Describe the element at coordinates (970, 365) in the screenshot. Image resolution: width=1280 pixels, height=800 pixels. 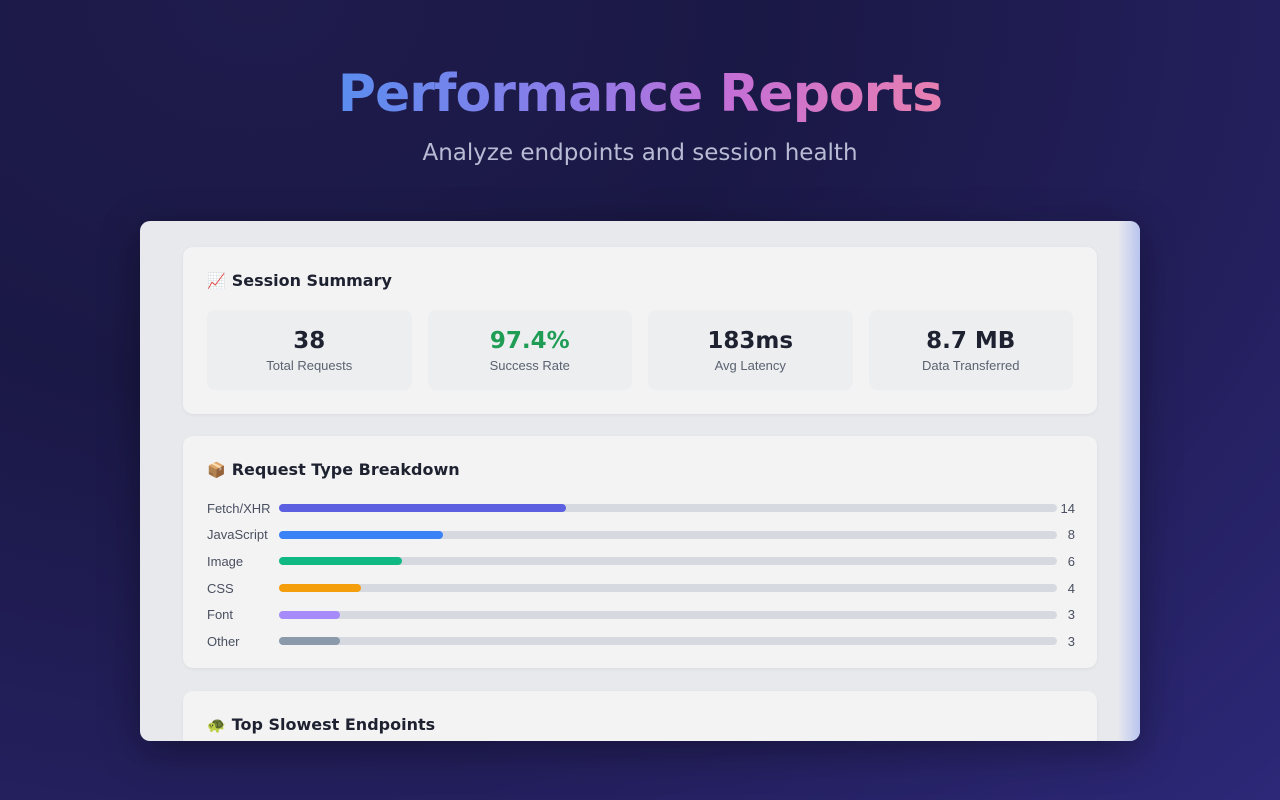
I see `stat-label: Data Transferred` at that location.